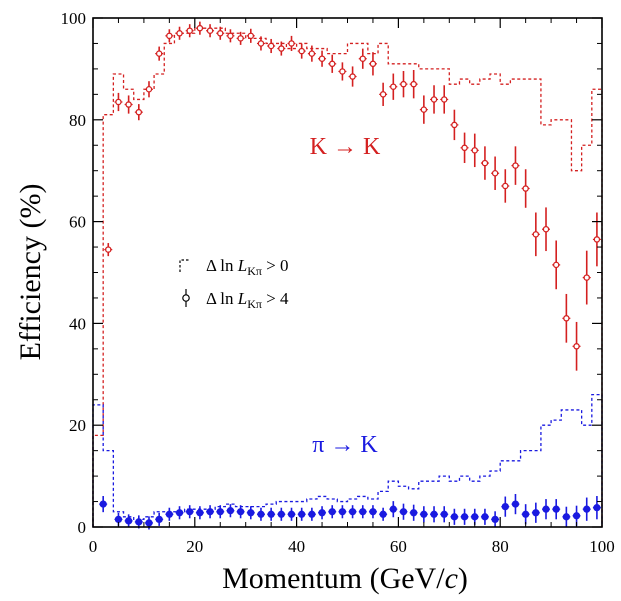 The height and width of the screenshot is (601, 621). I want to click on x-tick-label: 0, so click(93, 546).